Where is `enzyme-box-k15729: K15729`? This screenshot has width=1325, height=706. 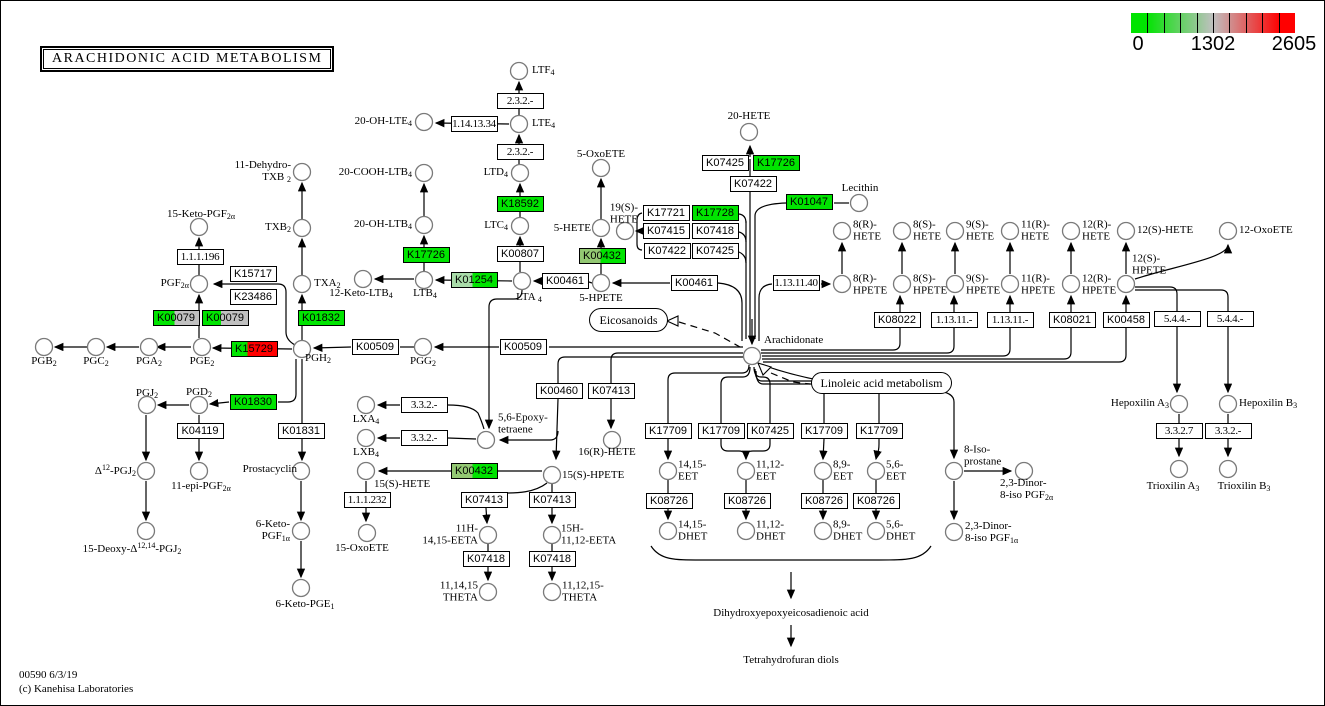
enzyme-box-k15729: K15729 is located at coordinates (254, 349).